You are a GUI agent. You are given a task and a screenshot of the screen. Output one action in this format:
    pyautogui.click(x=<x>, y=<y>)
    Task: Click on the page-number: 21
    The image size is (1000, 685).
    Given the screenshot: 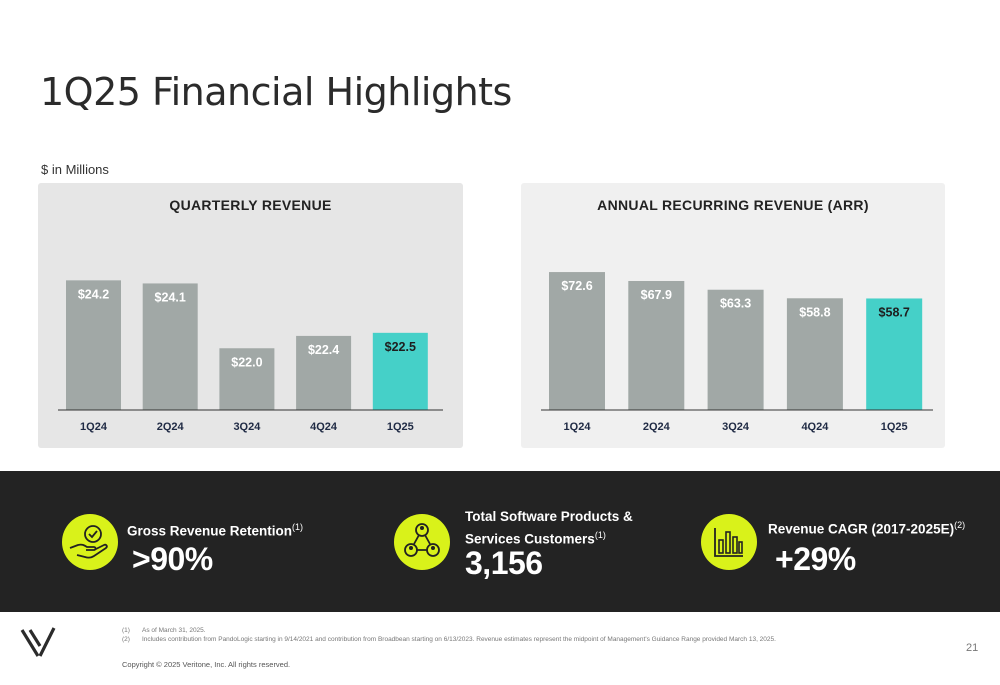 What is the action you would take?
    pyautogui.click(x=972, y=648)
    